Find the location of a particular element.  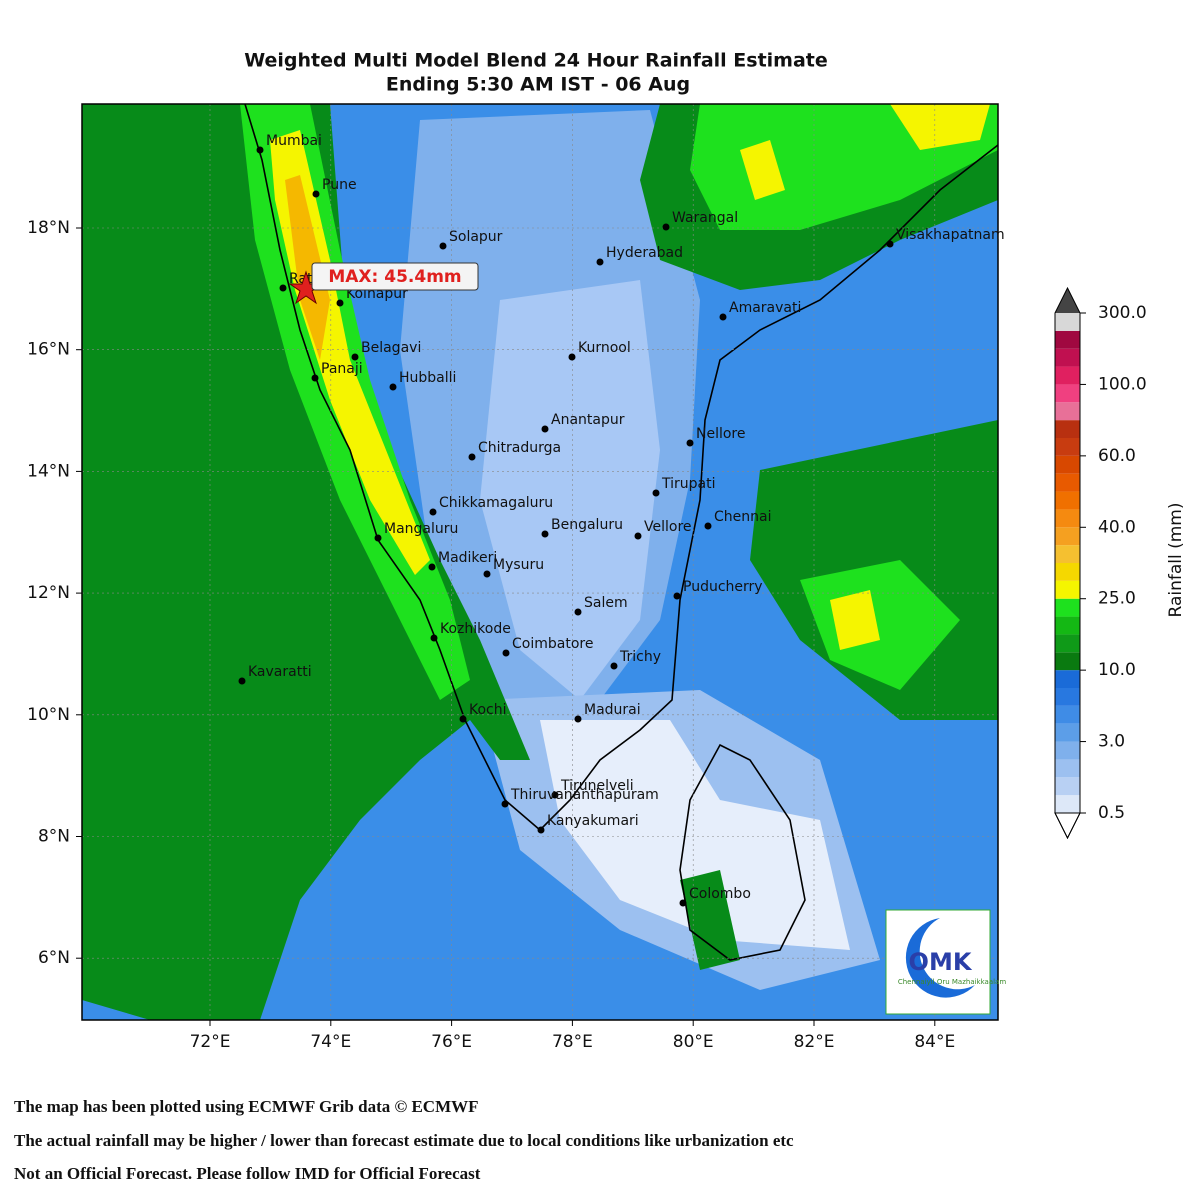

x-tick-label: 78°E is located at coordinates (572, 1042).